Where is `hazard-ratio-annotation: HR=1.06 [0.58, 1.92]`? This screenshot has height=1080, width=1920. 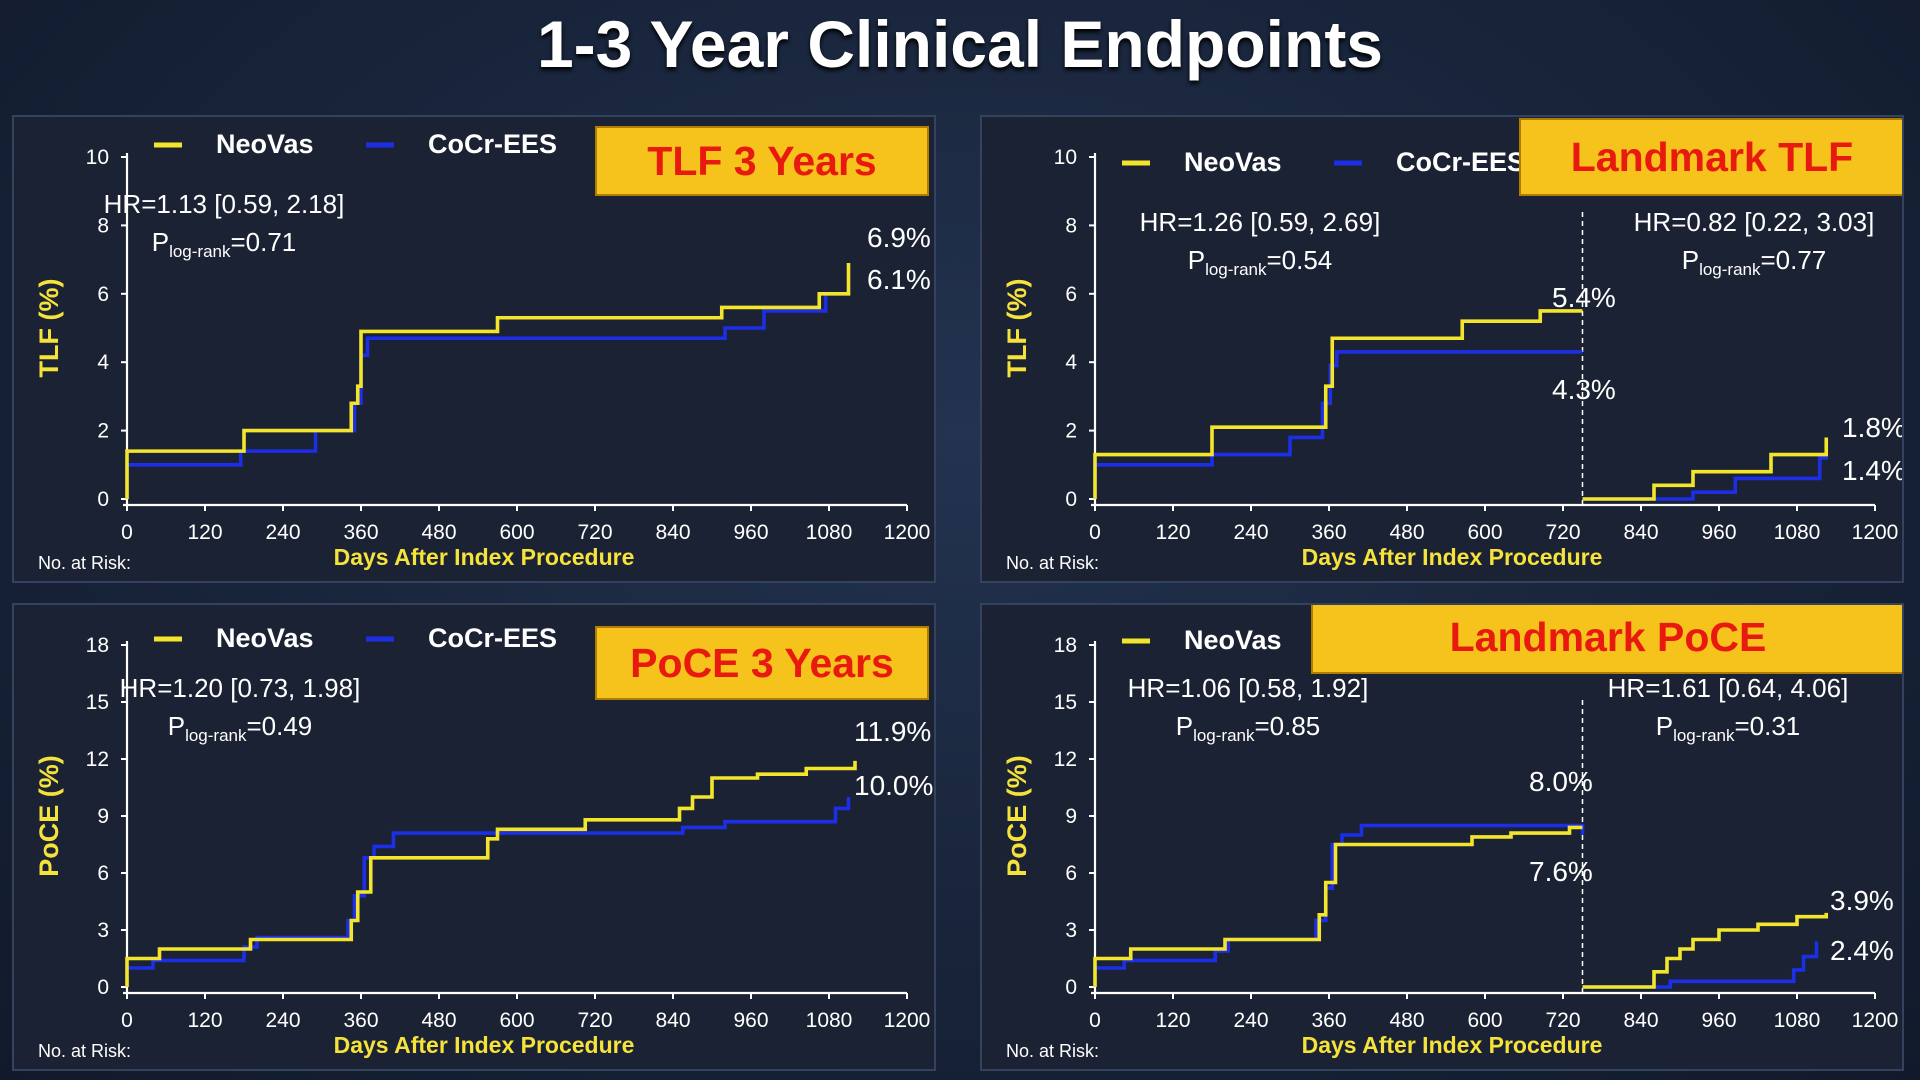 hazard-ratio-annotation: HR=1.06 [0.58, 1.92] is located at coordinates (1248, 688).